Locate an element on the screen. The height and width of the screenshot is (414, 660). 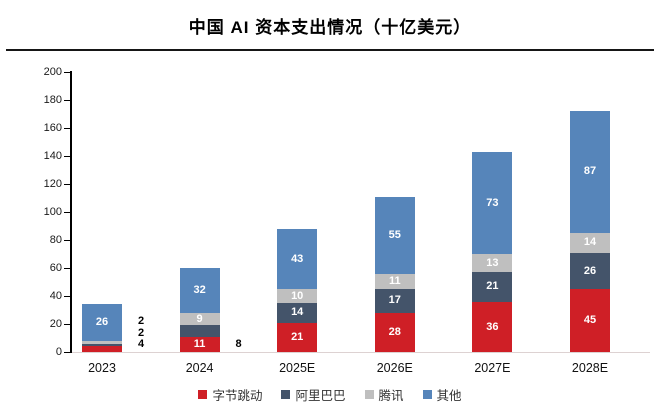
legend-label: 其他 is located at coordinates (449, 396).